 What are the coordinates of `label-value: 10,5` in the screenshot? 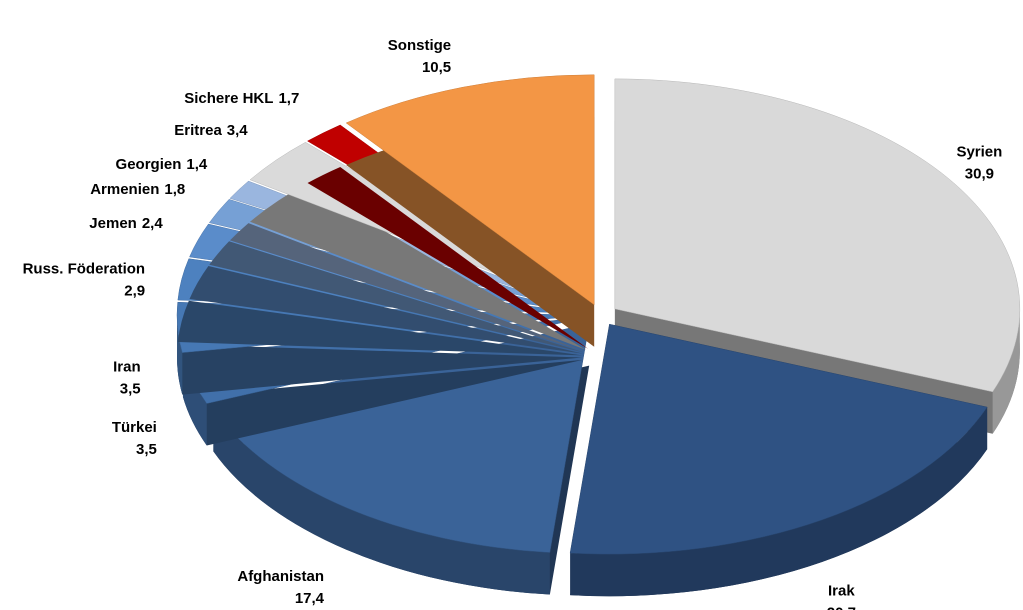 It's located at (436, 67).